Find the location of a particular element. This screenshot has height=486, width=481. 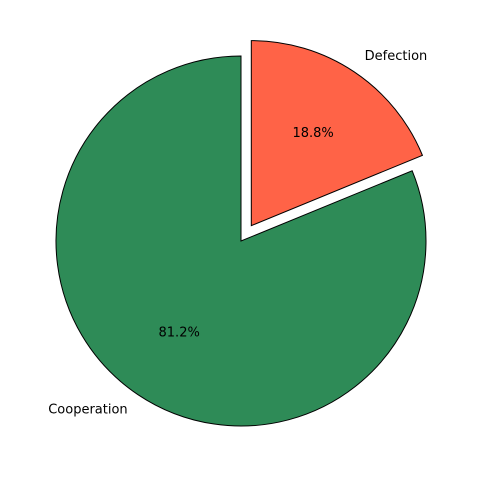

pie-slice-defection is located at coordinates (337, 133).